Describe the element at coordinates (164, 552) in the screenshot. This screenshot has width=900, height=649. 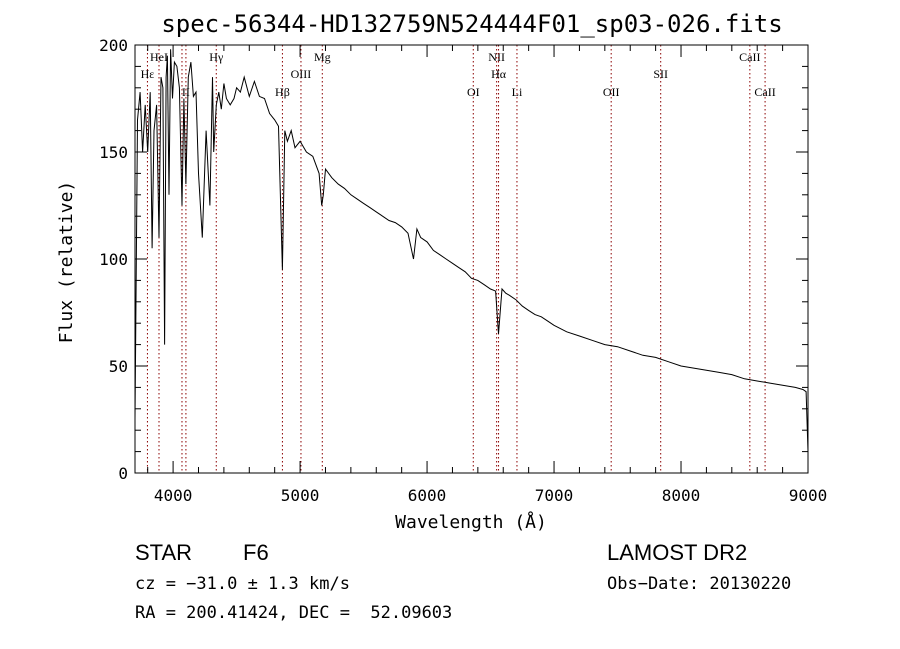
I see `object-class: STAR` at that location.